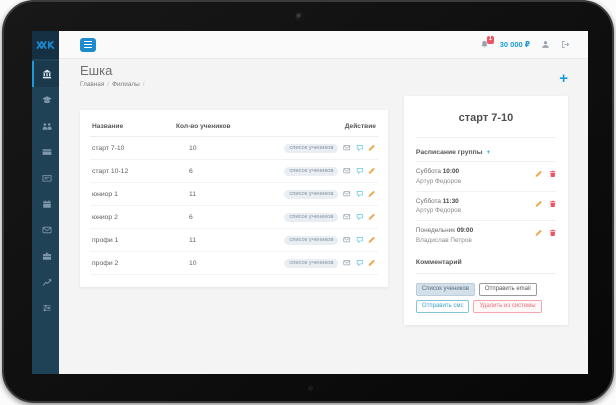 This screenshot has height=405, width=616. Describe the element at coordinates (545, 44) in the screenshot. I see `profile-button` at that location.